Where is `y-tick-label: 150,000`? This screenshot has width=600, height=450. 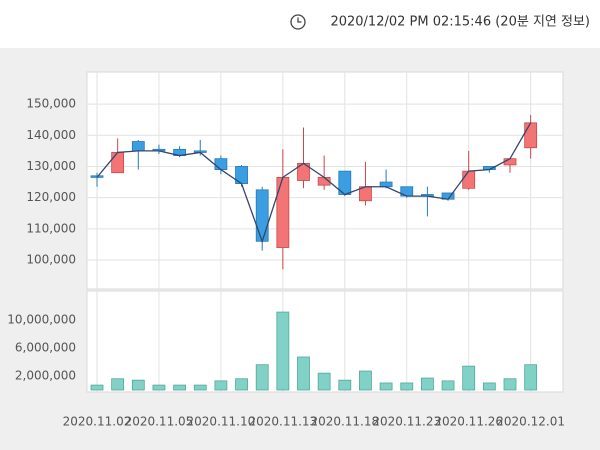 y-tick-label: 150,000 is located at coordinates (51, 104).